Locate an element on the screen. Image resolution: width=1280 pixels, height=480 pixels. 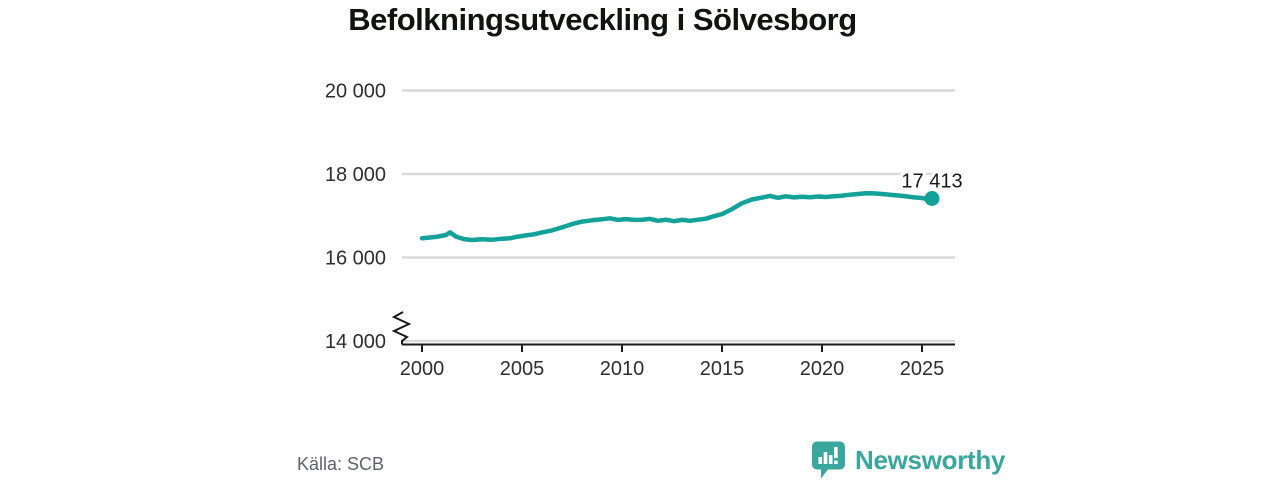
y-axis-labels: 14 000 16 000 18 000 20 000 is located at coordinates (355, 217).